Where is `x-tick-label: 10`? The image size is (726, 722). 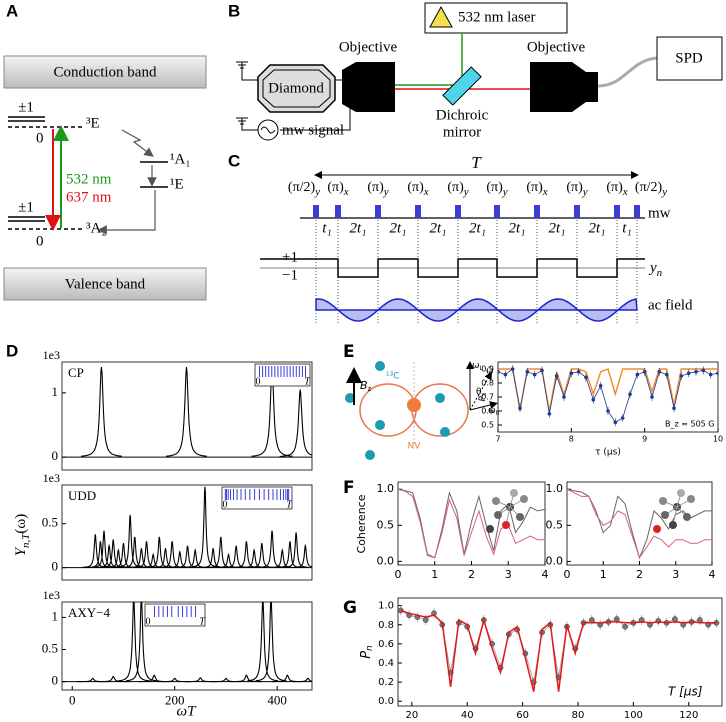 x-tick-label: 10 is located at coordinates (718, 439).